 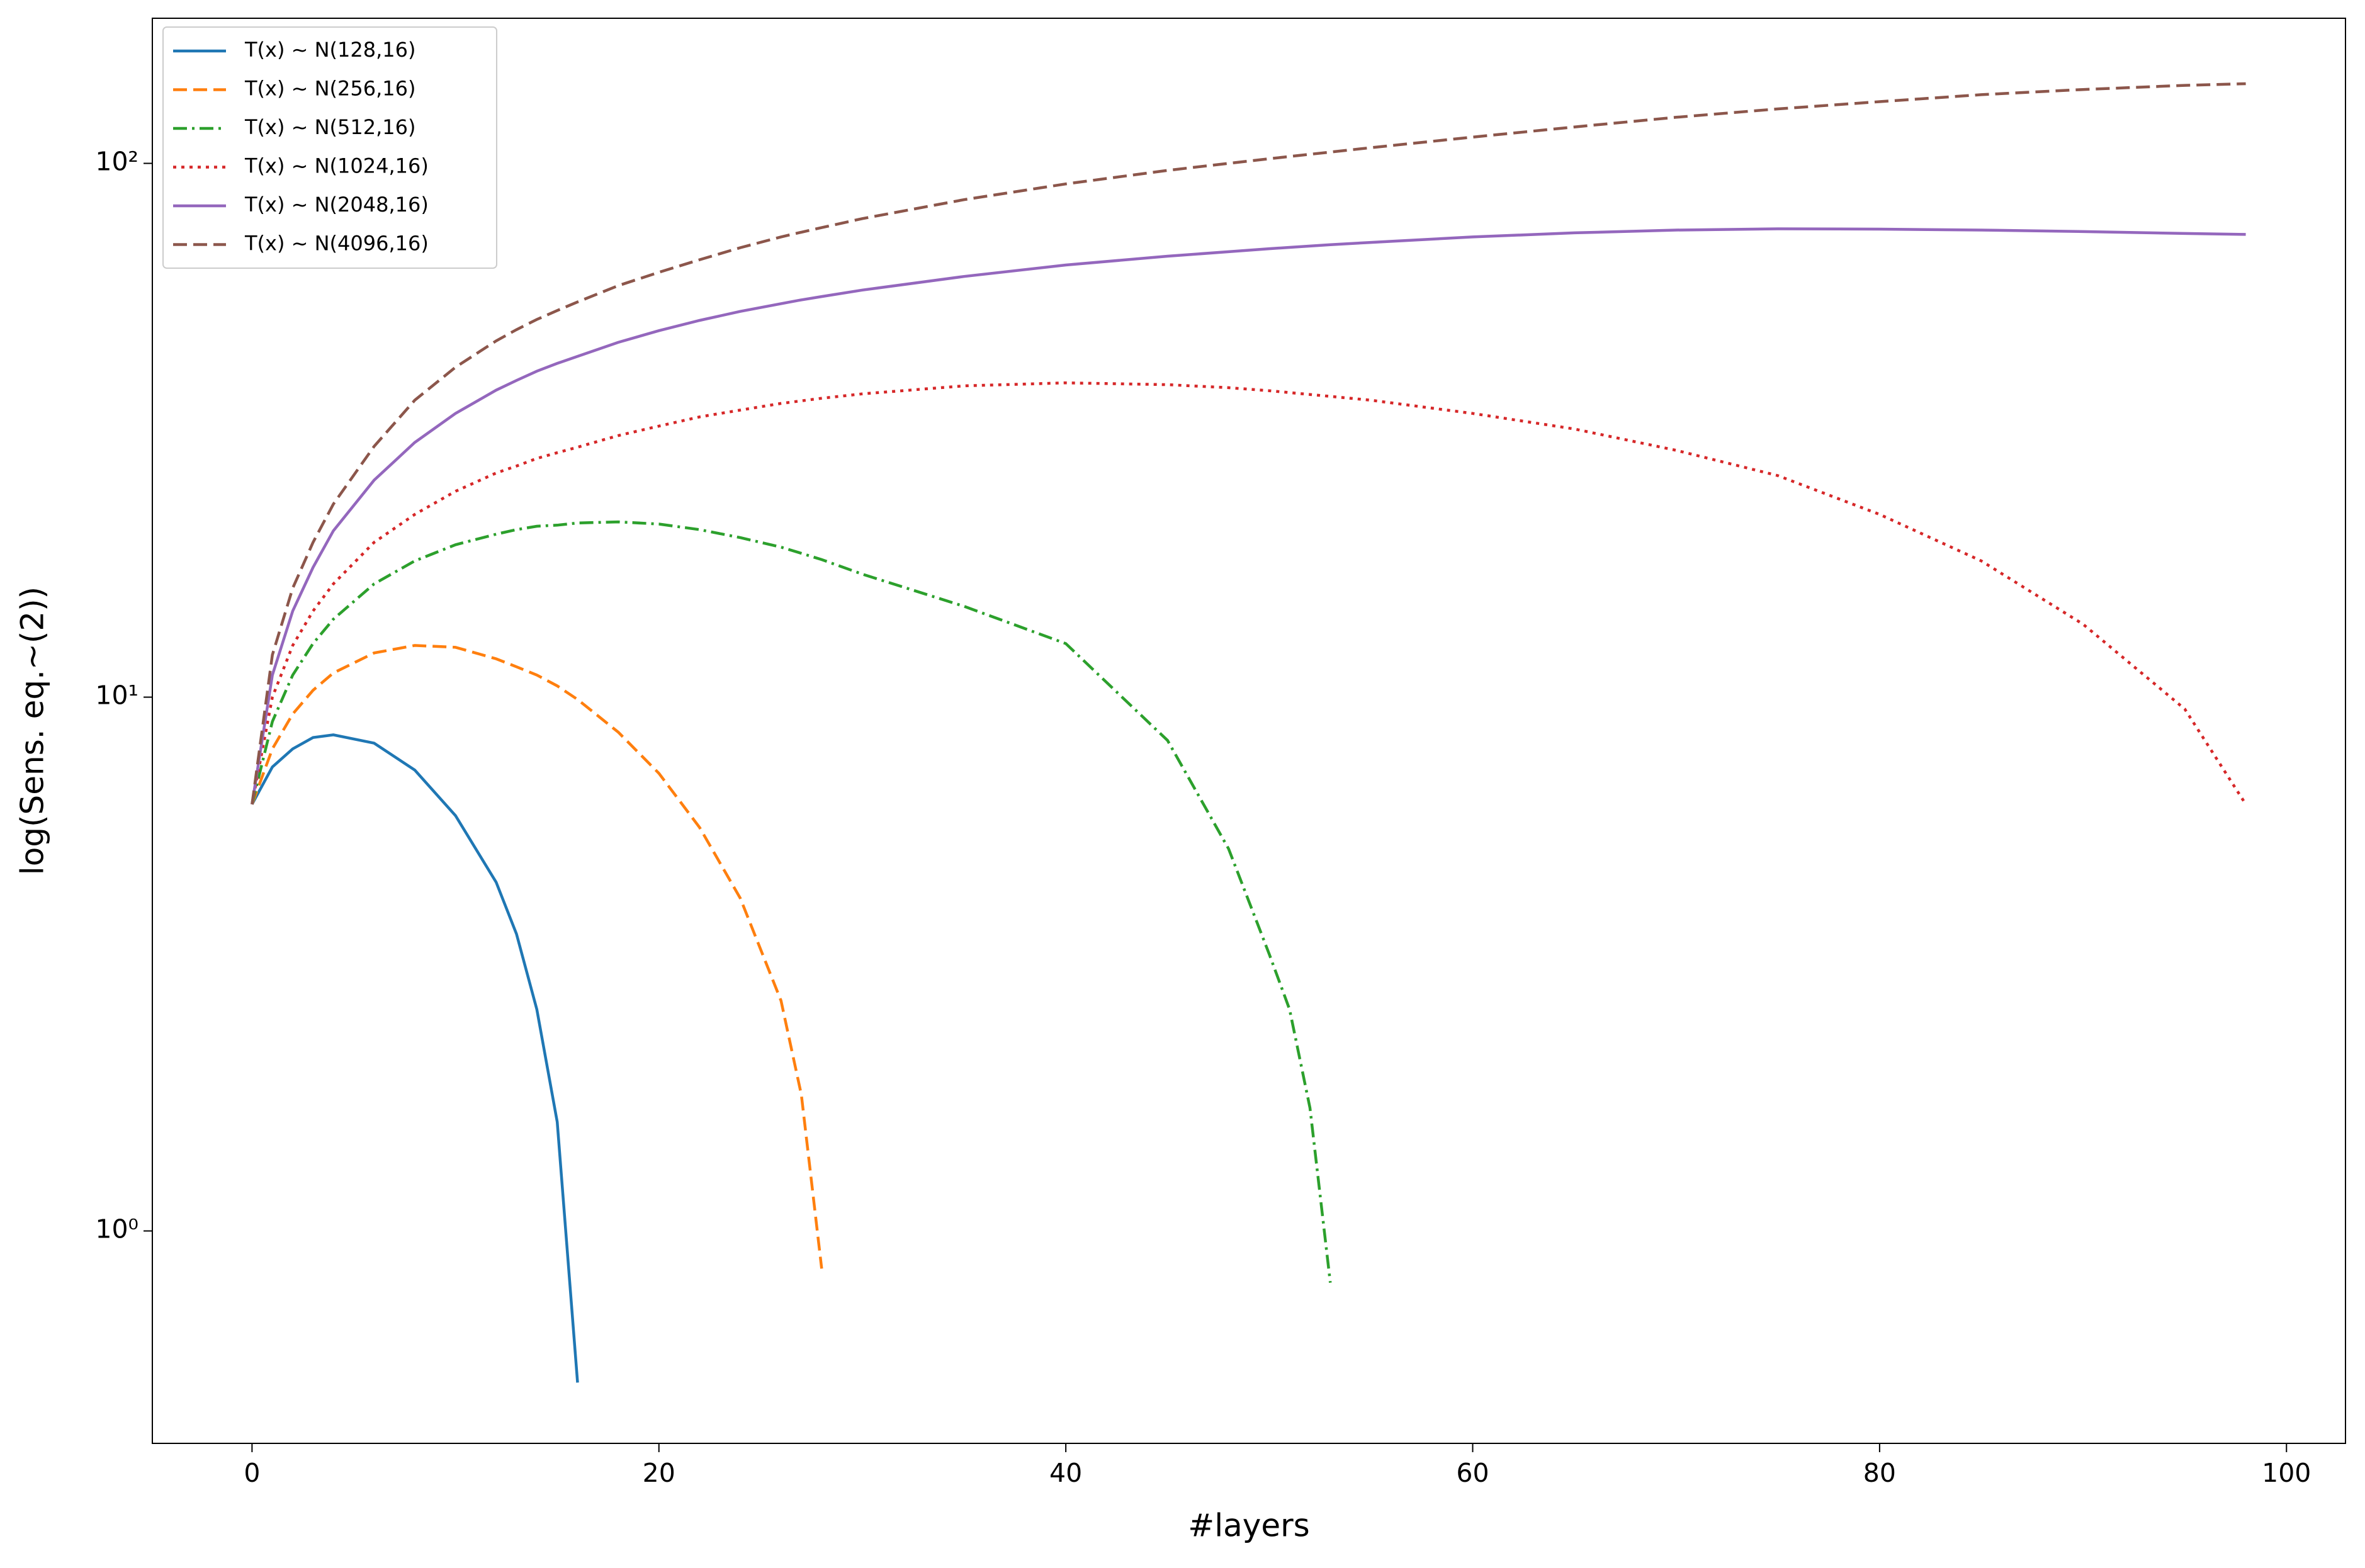 What do you see at coordinates (1065, 1473) in the screenshot?
I see `x-tick-label: 40` at bounding box center [1065, 1473].